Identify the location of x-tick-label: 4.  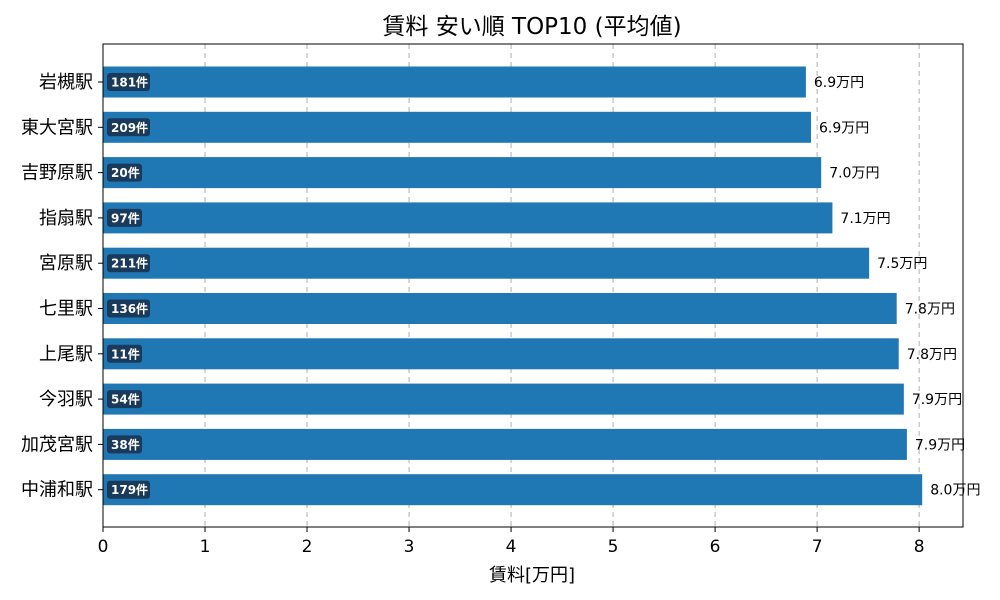
(511, 547).